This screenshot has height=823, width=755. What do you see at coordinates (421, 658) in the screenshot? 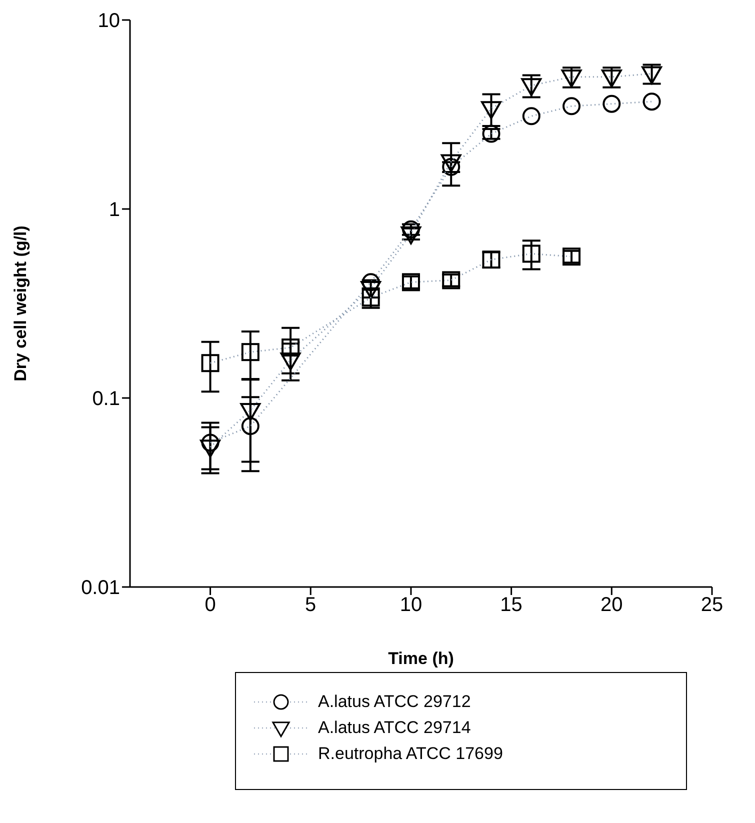
I see `x-axis-title: Time (h)` at bounding box center [421, 658].